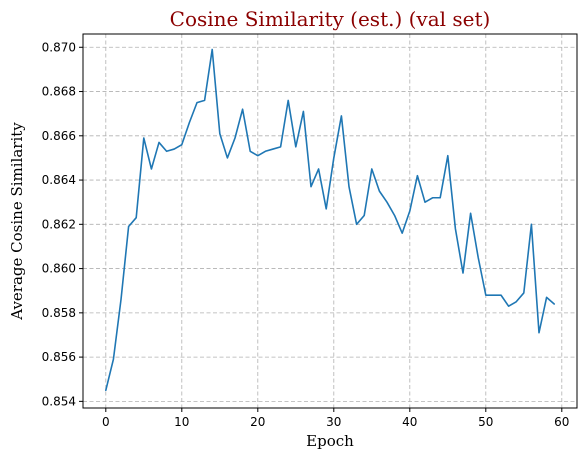 Image resolution: width=588 pixels, height=461 pixels. Describe the element at coordinates (59, 224) in the screenshot. I see `y-tick-label: 0.862` at that location.